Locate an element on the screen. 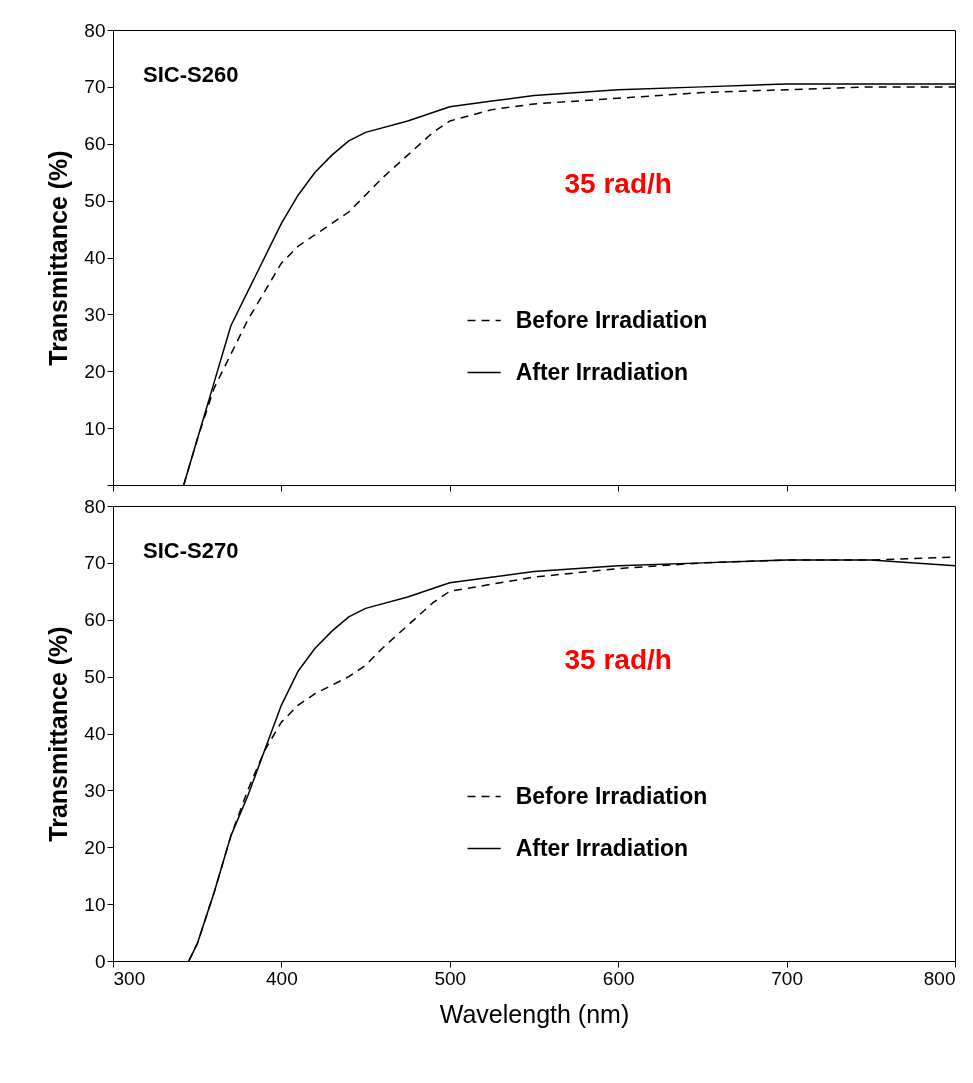 The width and height of the screenshot is (973, 1083). x-axis-title: Wavelength (nm) is located at coordinates (534, 1013).